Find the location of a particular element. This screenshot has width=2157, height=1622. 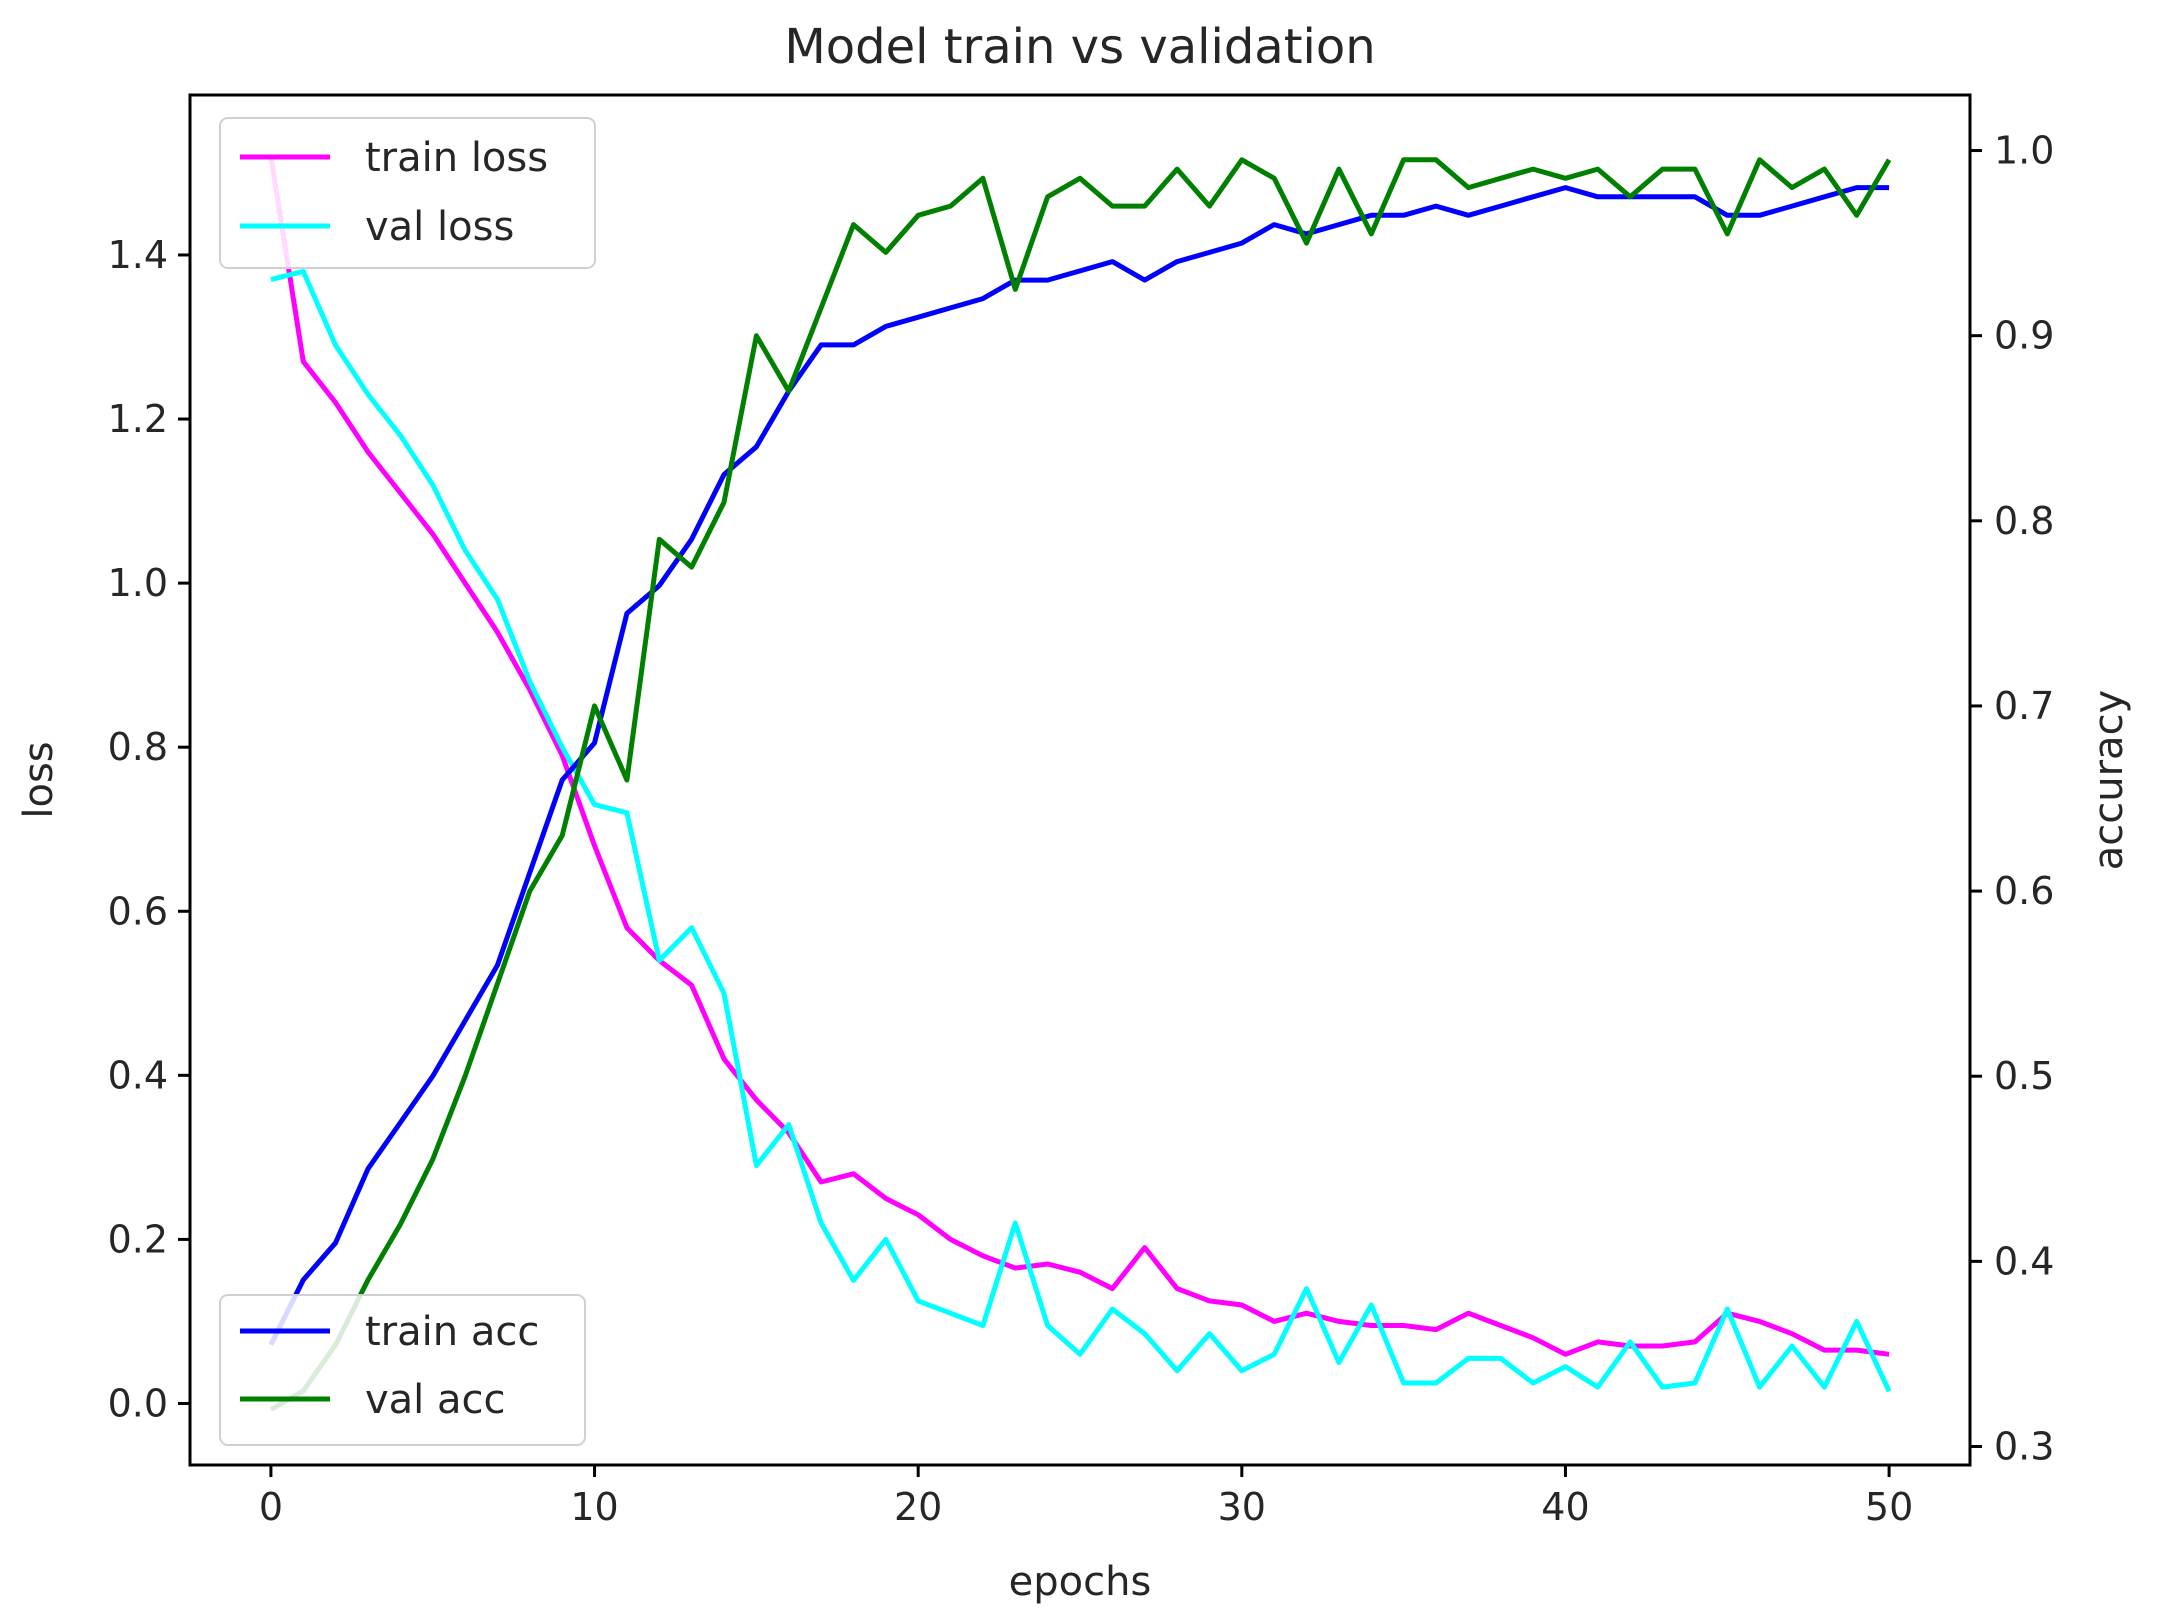

y-tick-label: 0.6 is located at coordinates (138, 911).